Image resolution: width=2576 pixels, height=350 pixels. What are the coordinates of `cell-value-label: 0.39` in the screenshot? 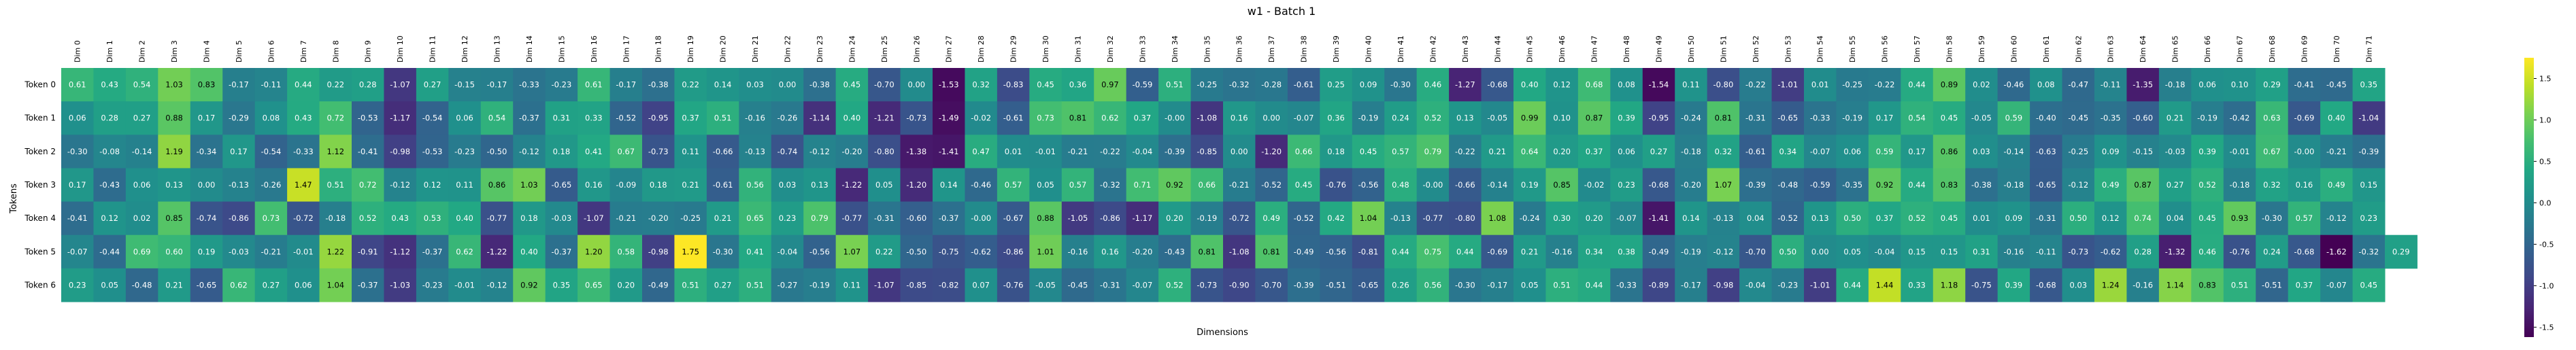 It's located at (1626, 118).